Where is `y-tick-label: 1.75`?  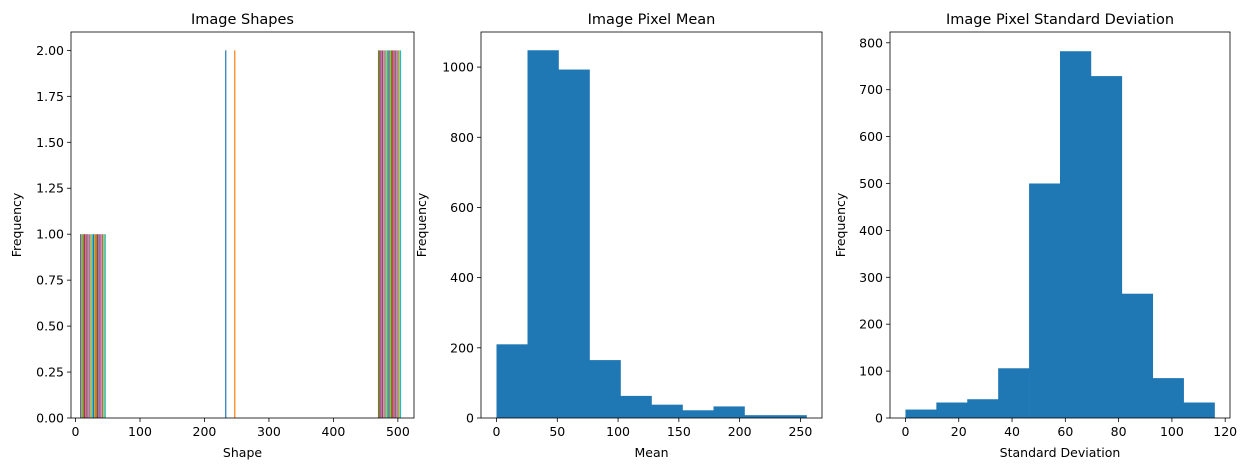
y-tick-label: 1.75 is located at coordinates (50, 96).